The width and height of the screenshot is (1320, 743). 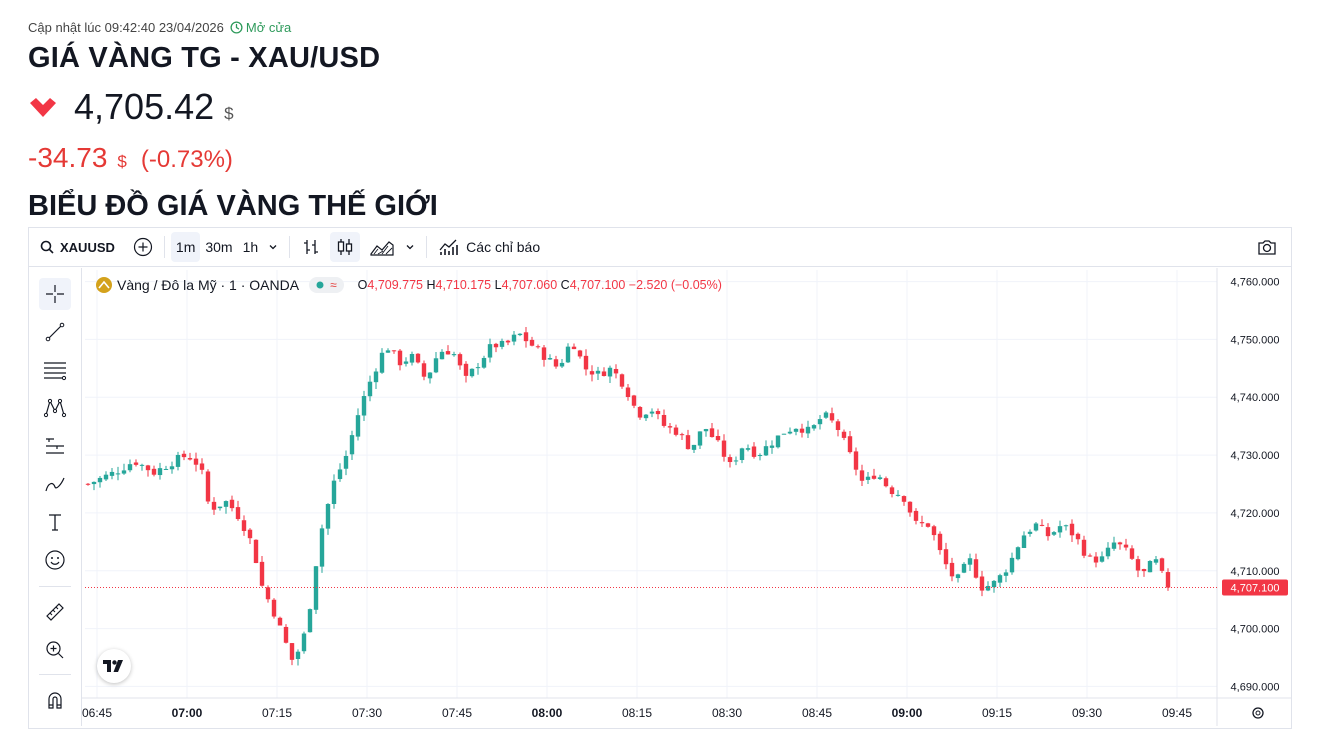 I want to click on status-dot-icon, so click(x=320, y=285).